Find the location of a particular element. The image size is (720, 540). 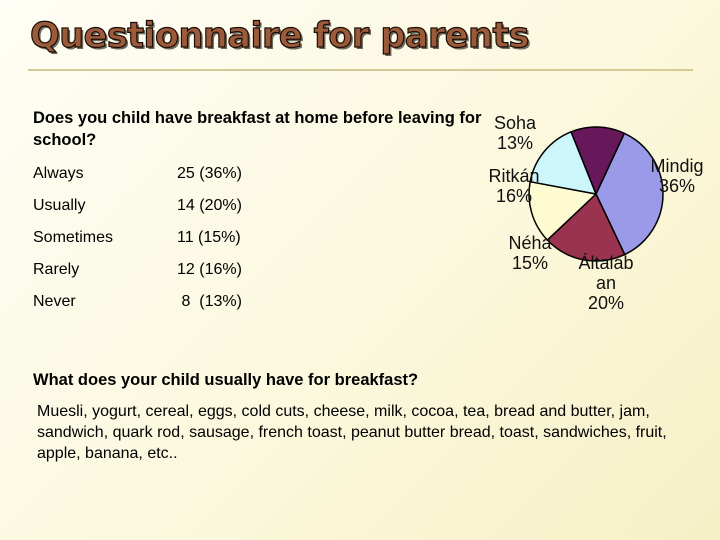

pie-label-1: Mindig 36% is located at coordinates (676, 176).